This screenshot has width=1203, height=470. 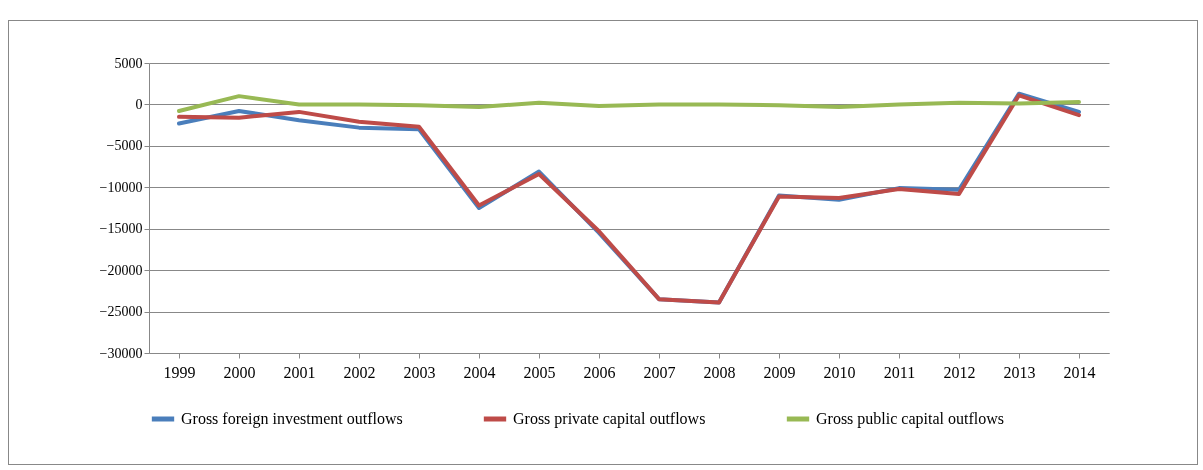 What do you see at coordinates (121, 353) in the screenshot?
I see `y-tick-label: −30000` at bounding box center [121, 353].